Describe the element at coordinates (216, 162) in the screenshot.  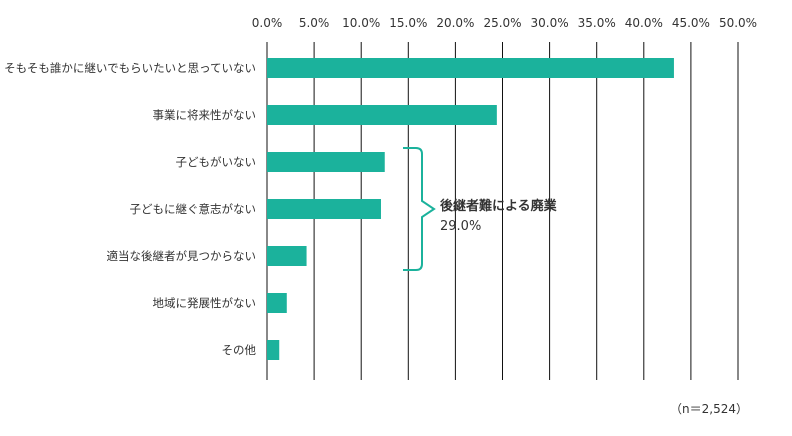
I see `category-label: 子どもがいない` at that location.